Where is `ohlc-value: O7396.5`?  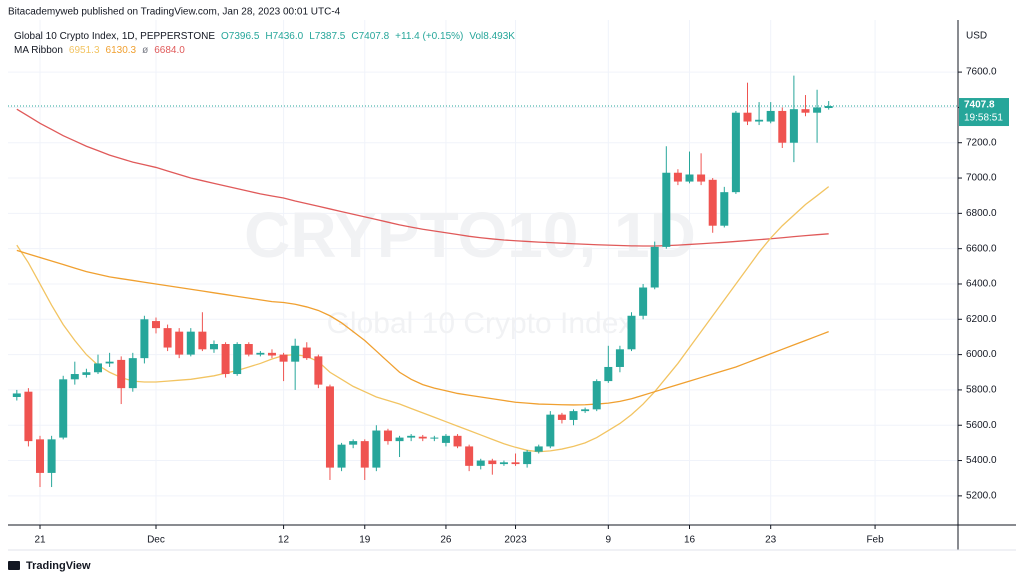 ohlc-value: O7396.5 is located at coordinates (240, 36).